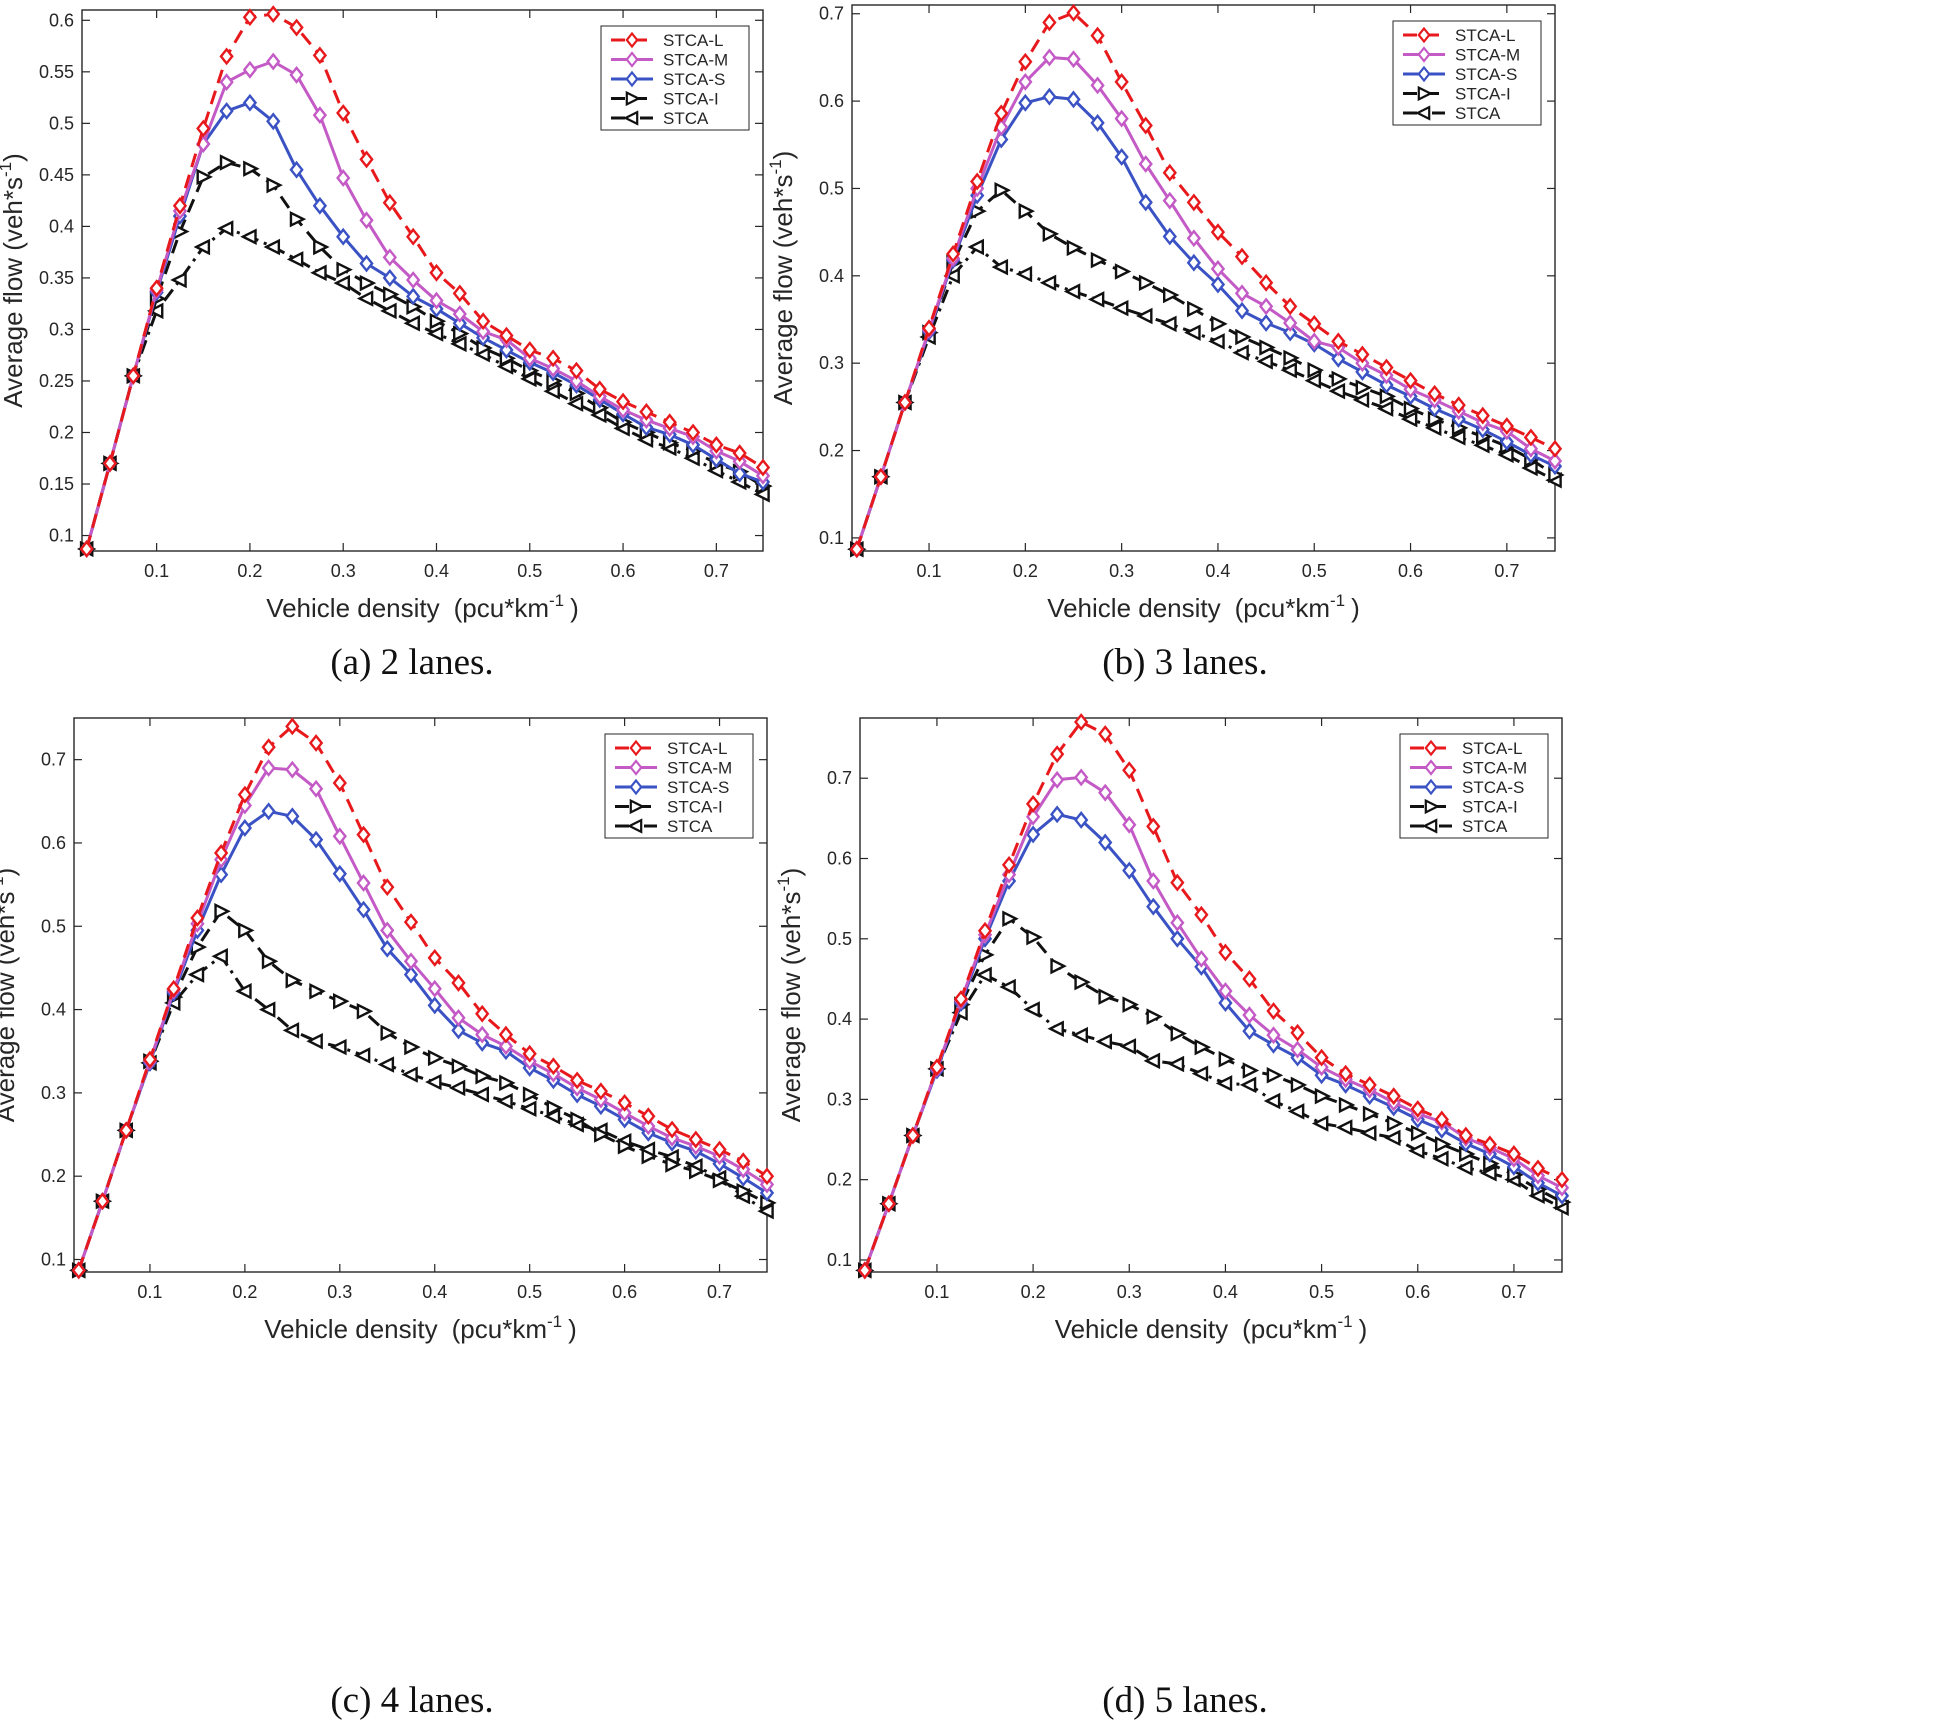  Describe the element at coordinates (61, 123) in the screenshot. I see `y-tick-label: 0.5` at that location.